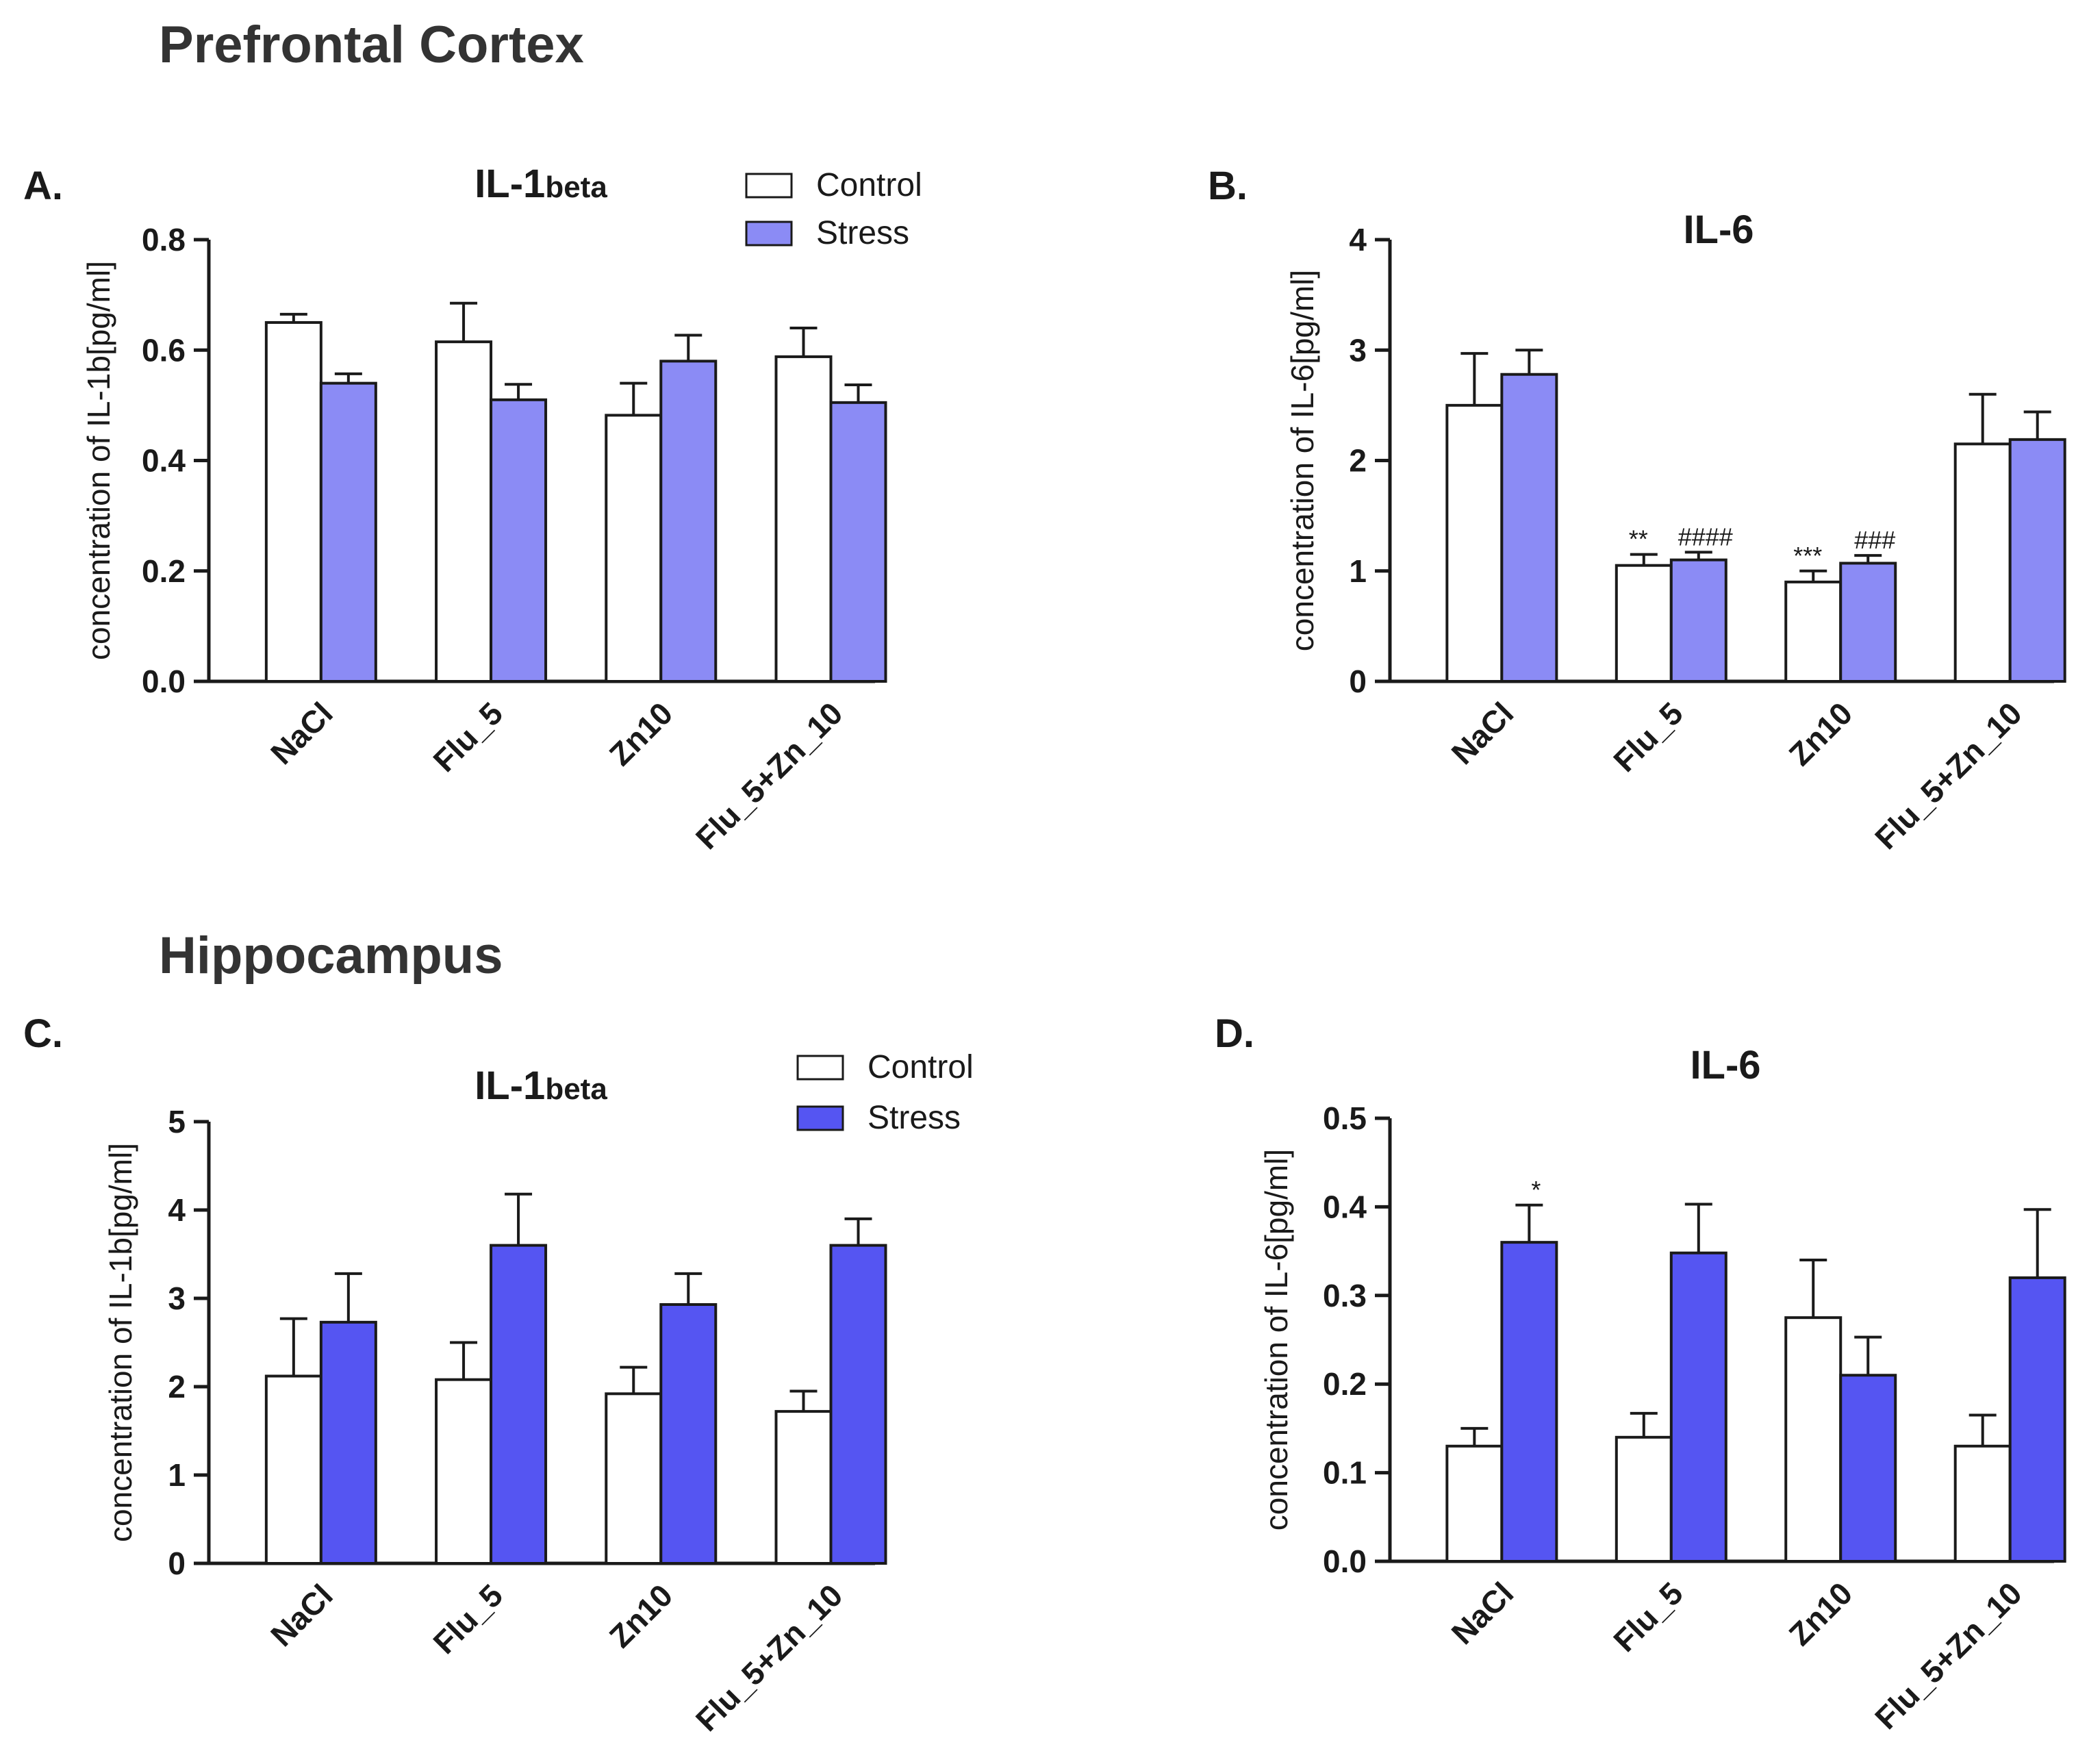  What do you see at coordinates (1639, 539) in the screenshot?
I see `significance-marker: **` at bounding box center [1639, 539].